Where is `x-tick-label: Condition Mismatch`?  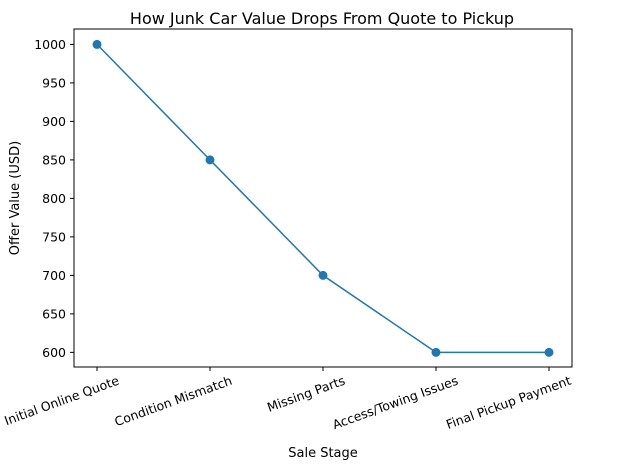 x-tick-label: Condition Mismatch is located at coordinates (173, 401).